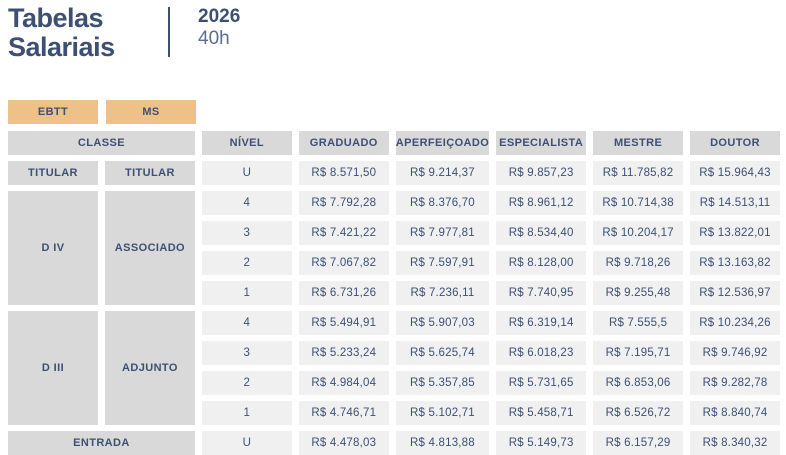  Describe the element at coordinates (102, 112) in the screenshot. I see `career-tabs: EBTT MS` at that location.